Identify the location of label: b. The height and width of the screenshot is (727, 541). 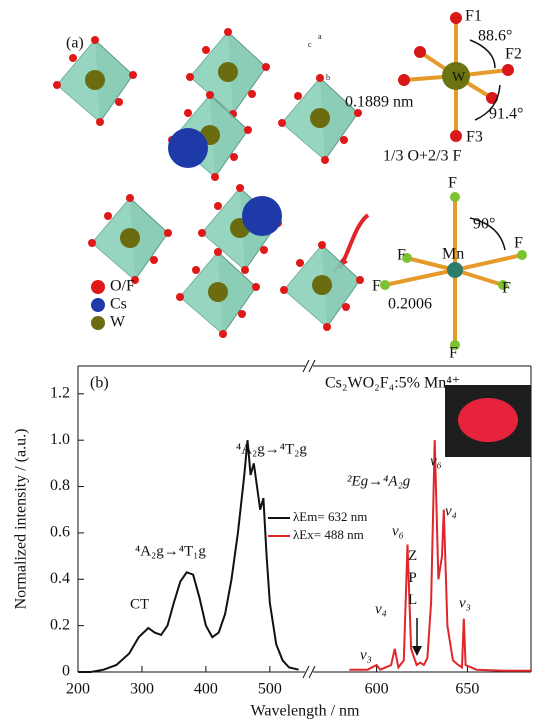
(328, 77).